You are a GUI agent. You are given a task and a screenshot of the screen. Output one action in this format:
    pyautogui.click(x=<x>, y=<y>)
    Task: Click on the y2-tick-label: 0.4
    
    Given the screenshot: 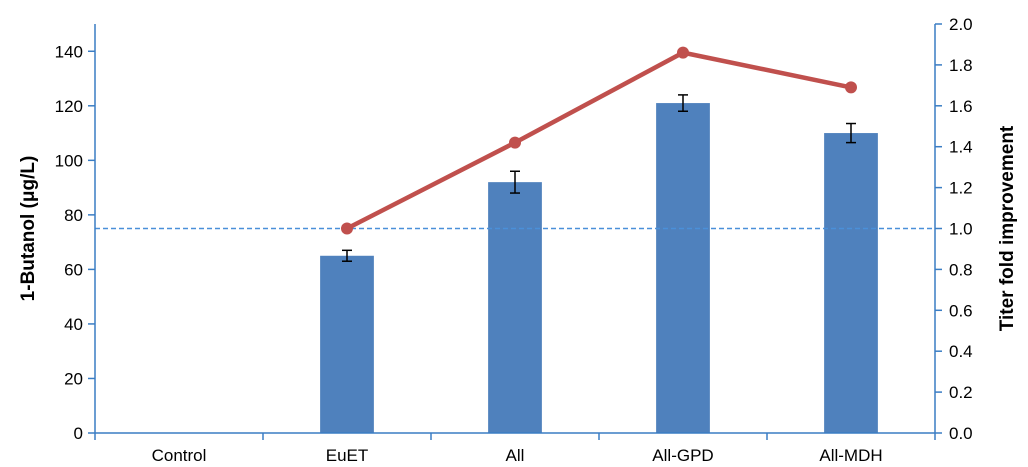 What is the action you would take?
    pyautogui.click(x=961, y=351)
    